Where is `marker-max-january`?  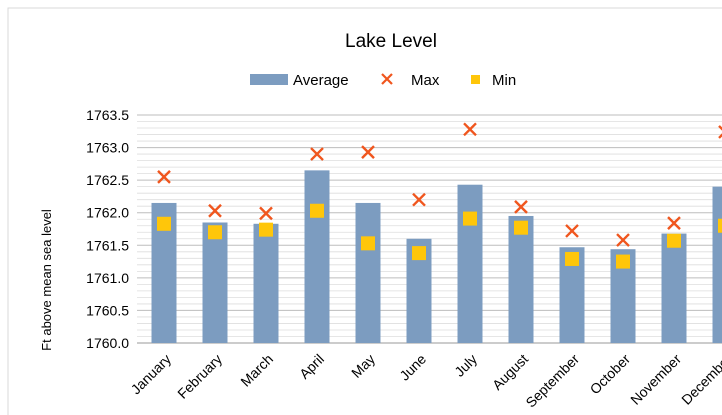
marker-max-january is located at coordinates (164, 177).